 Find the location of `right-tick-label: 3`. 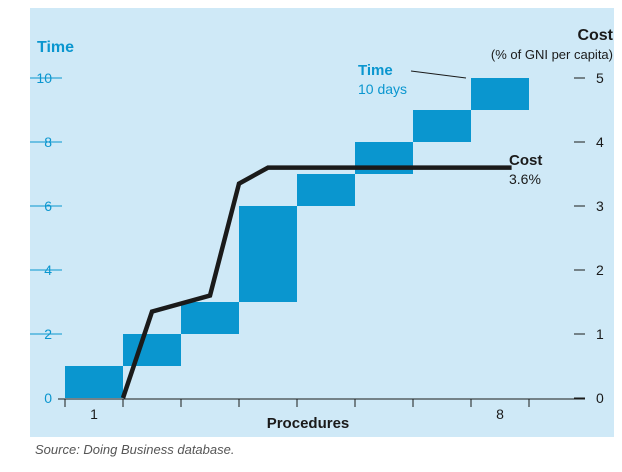

right-tick-label: 3 is located at coordinates (600, 206).